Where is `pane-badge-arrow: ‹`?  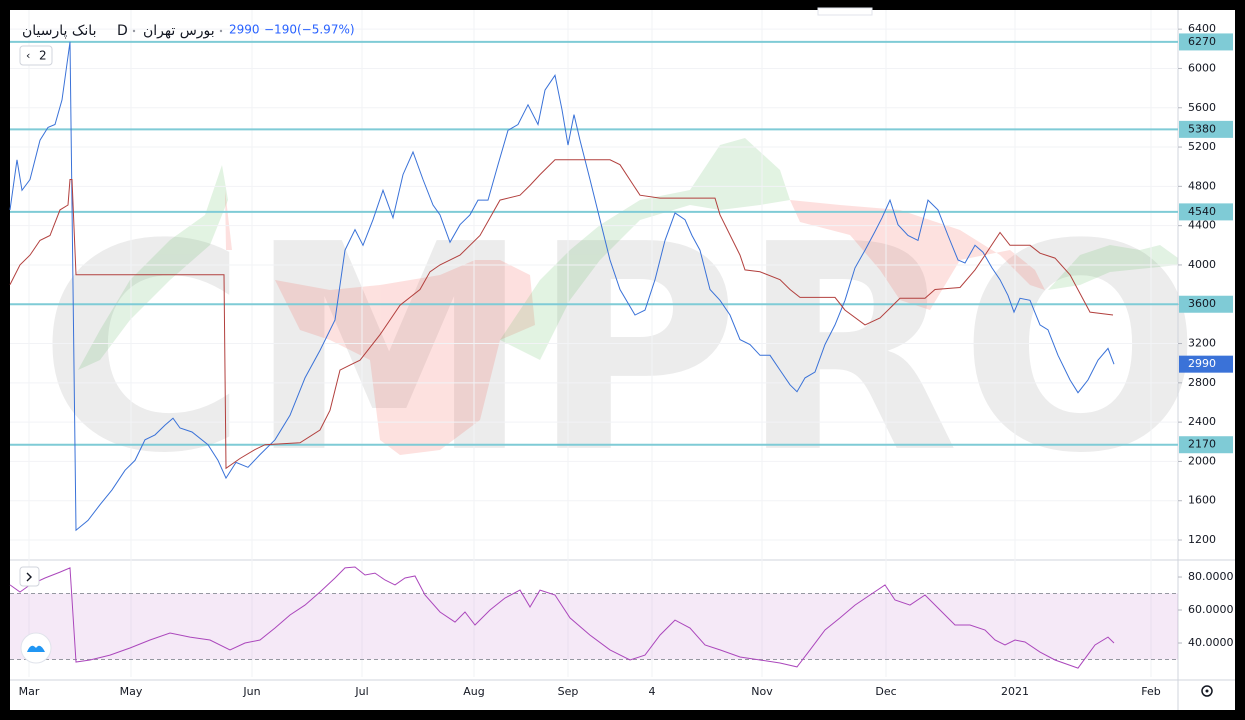
pane-badge-arrow: ‹ is located at coordinates (28, 55).